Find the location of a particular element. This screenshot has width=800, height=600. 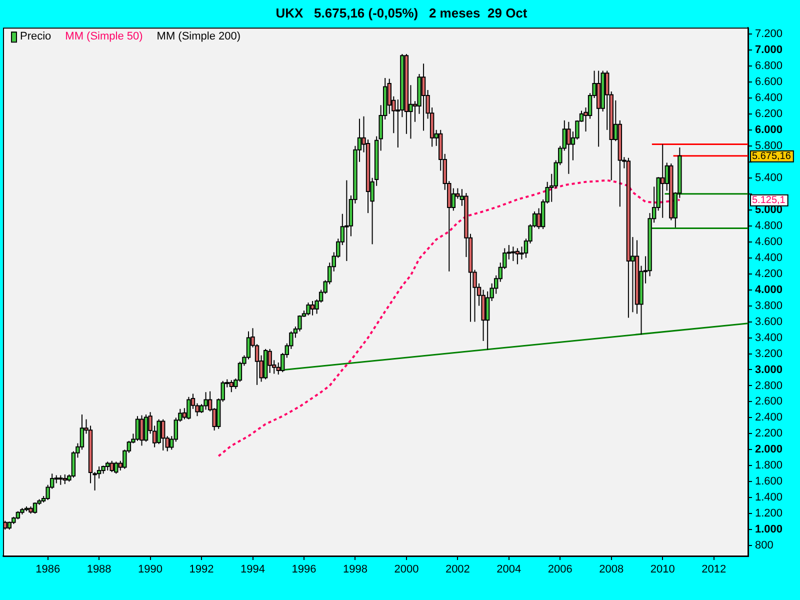

x-tick-label: 2000 is located at coordinates (406, 570).